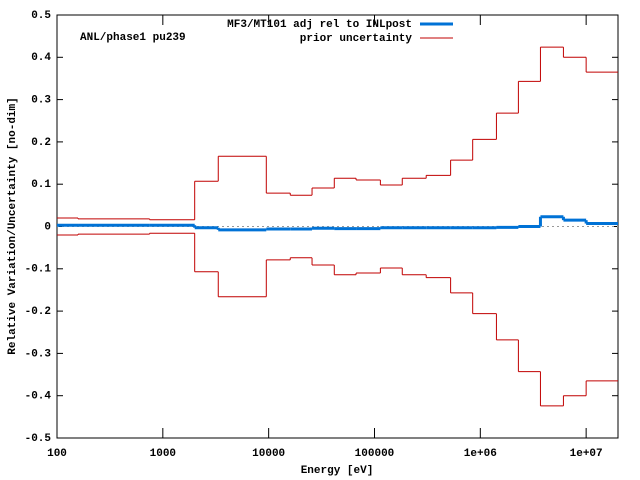 Image resolution: width=640 pixels, height=480 pixels. Describe the element at coordinates (38, 397) in the screenshot. I see `y-tick-label: -0.4` at that location.